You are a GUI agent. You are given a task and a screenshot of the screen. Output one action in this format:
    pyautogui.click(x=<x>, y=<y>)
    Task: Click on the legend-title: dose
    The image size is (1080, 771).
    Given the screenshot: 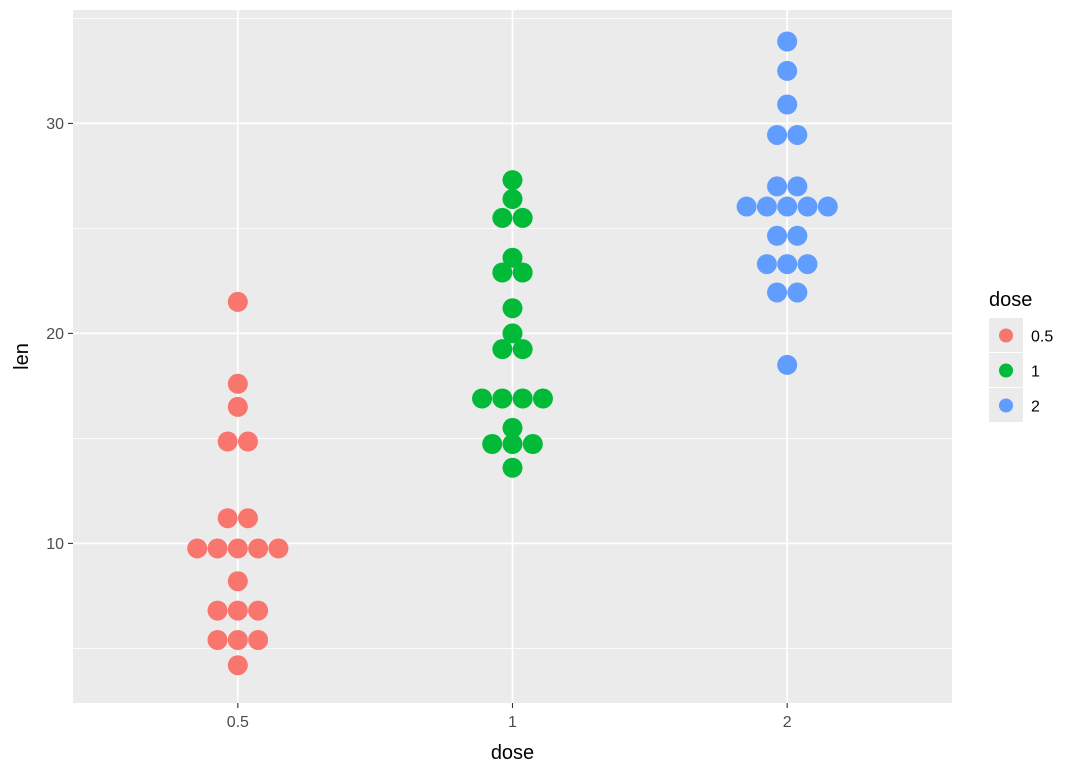 What is the action you would take?
    pyautogui.click(x=1010, y=300)
    